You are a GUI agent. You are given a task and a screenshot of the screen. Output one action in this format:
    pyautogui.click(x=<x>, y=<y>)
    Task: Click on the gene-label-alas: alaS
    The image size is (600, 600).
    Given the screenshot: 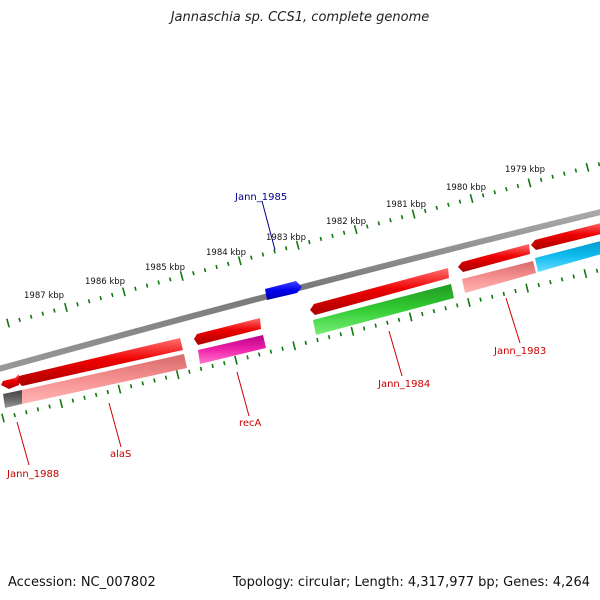 What is the action you would take?
    pyautogui.click(x=120, y=454)
    